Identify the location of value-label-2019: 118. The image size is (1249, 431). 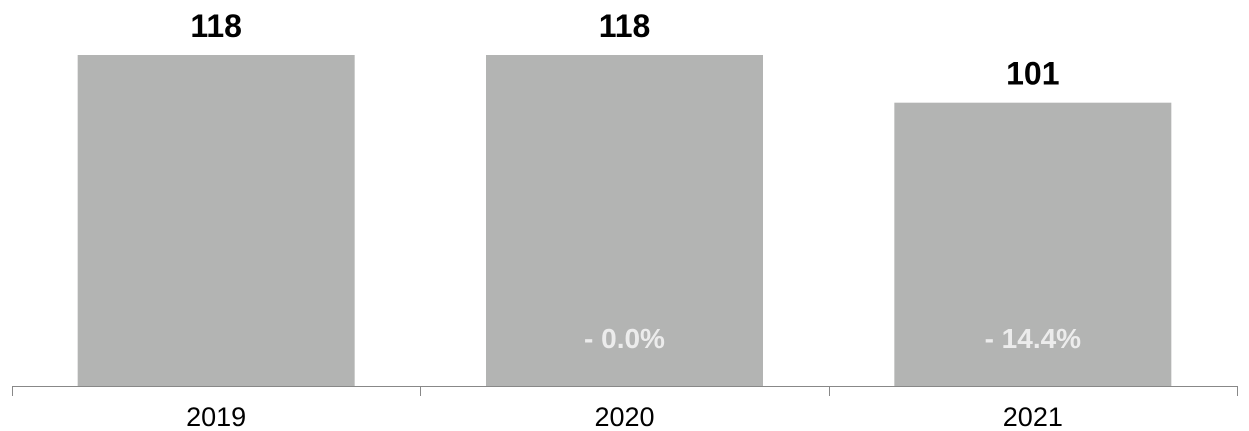
(216, 26).